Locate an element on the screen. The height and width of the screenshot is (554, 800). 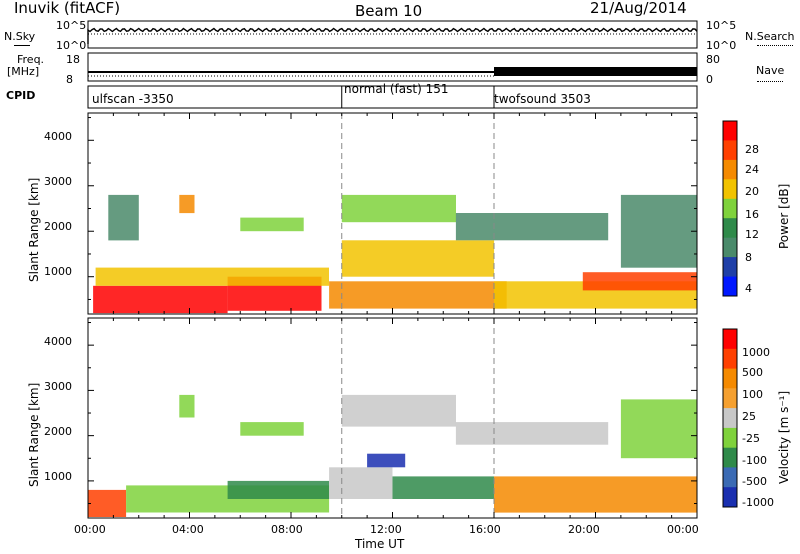
velocity-cbar-tick-1000: 1000 is located at coordinates (756, 352).